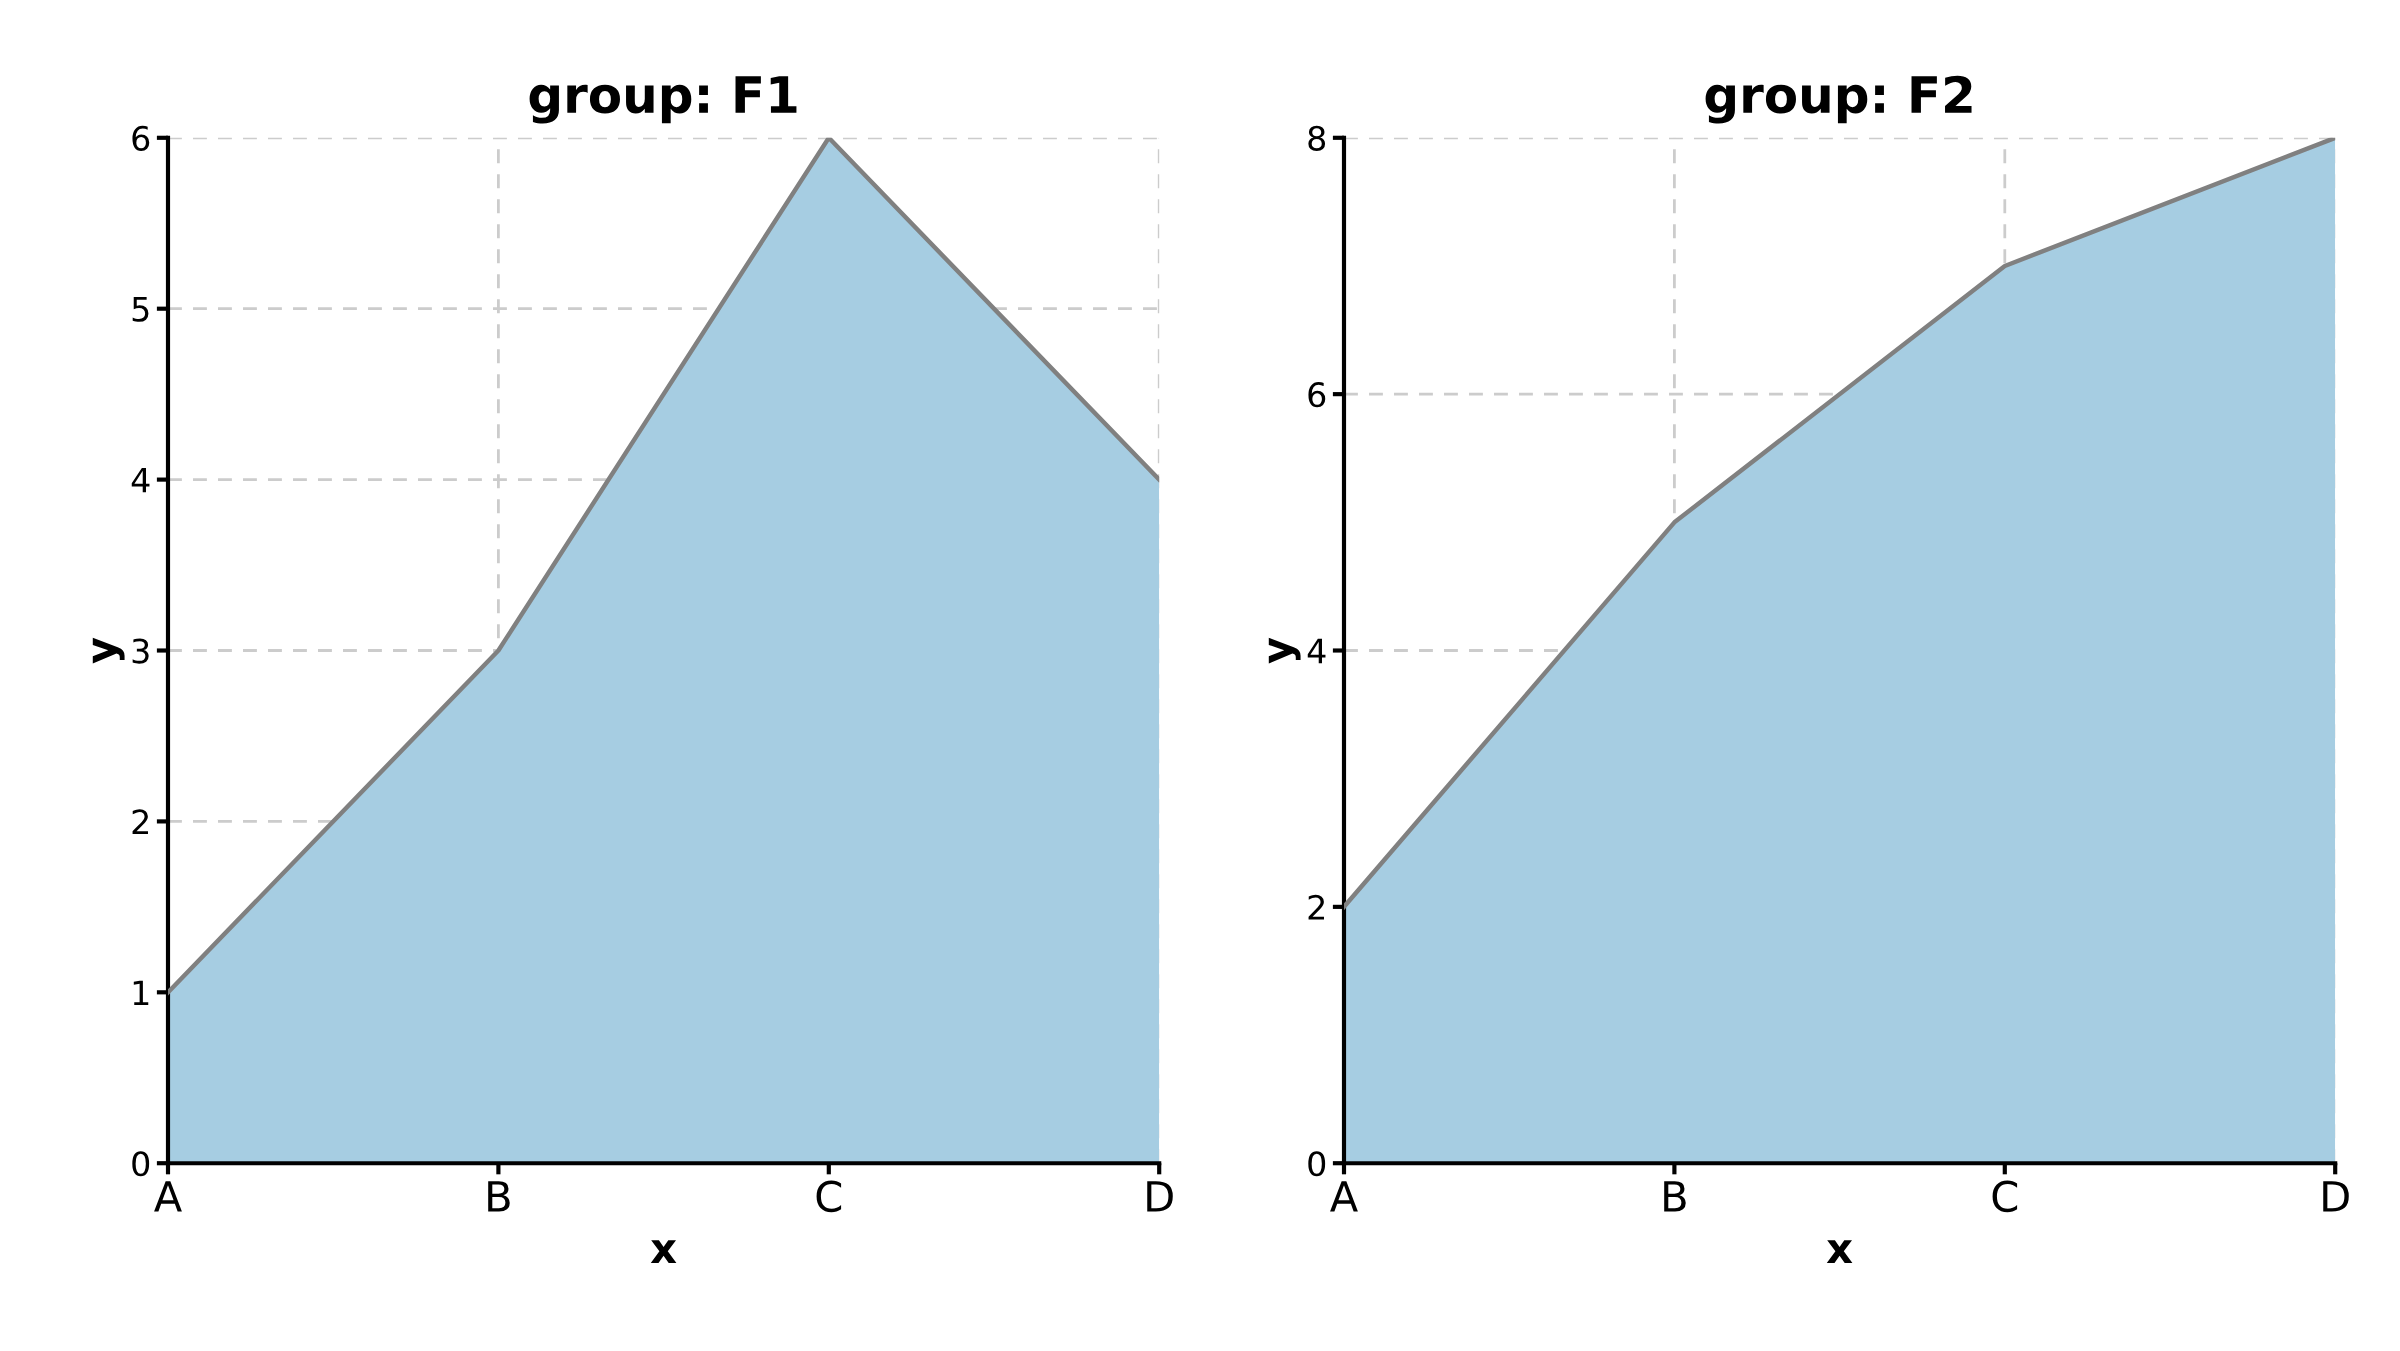 Image resolution: width=2400 pixels, height=1351 pixels. I want to click on y-tick-label: 5, so click(140, 309).